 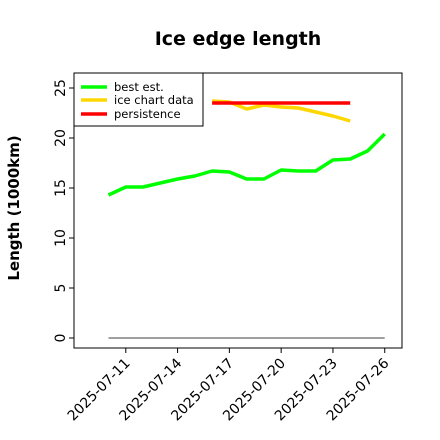 What do you see at coordinates (61, 188) in the screenshot?
I see `y-tick-label: 15` at bounding box center [61, 188].